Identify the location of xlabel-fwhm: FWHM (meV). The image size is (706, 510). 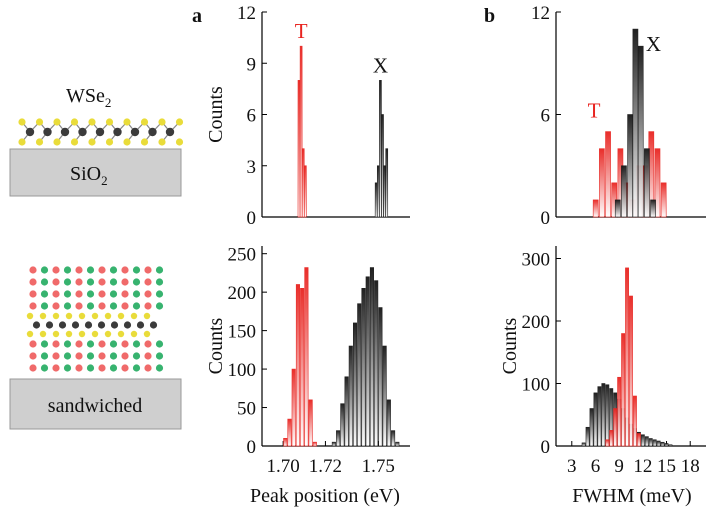
(631, 496).